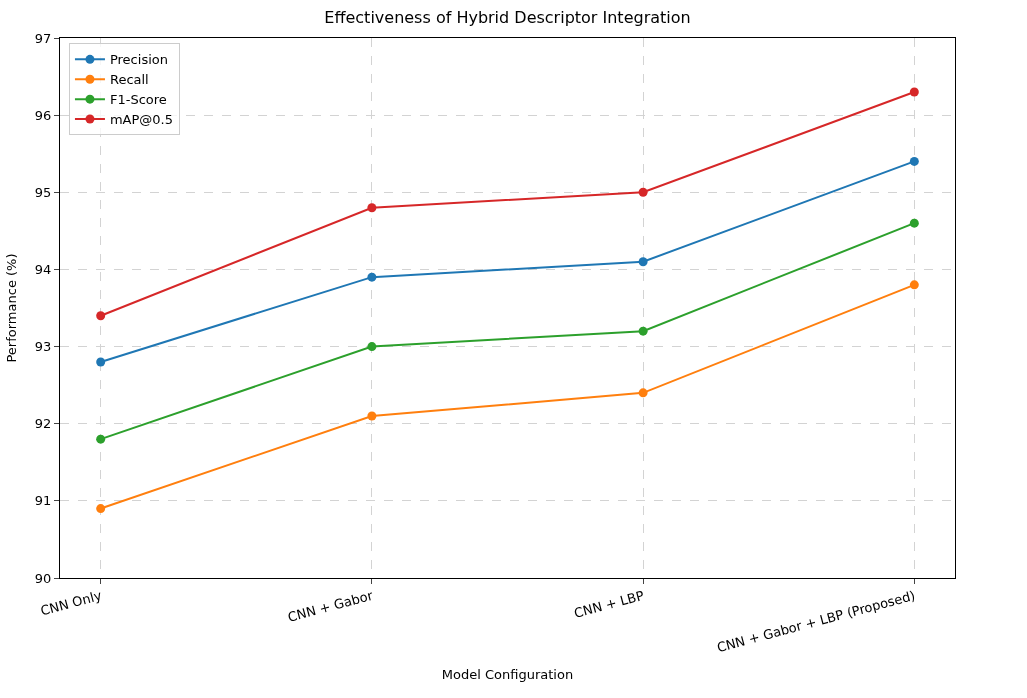 This screenshot has height=698, width=1027. I want to click on x-tick-label: CNN + LBP, so click(609, 604).